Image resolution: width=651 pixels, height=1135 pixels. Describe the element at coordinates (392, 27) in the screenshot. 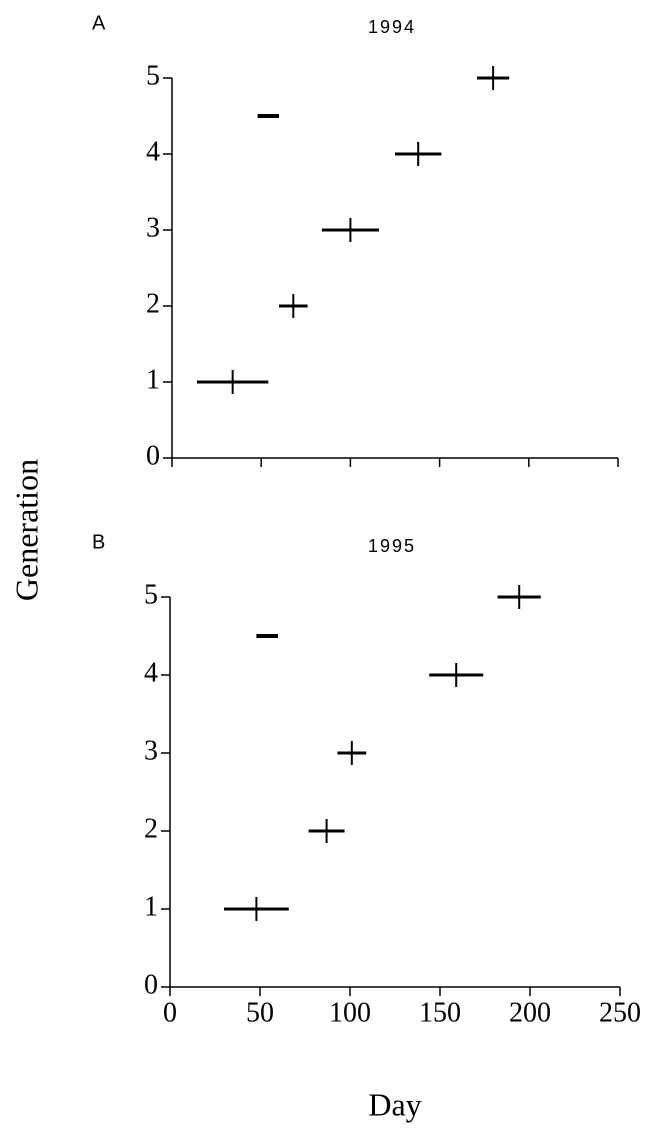

I see `panel-title: 1994` at that location.